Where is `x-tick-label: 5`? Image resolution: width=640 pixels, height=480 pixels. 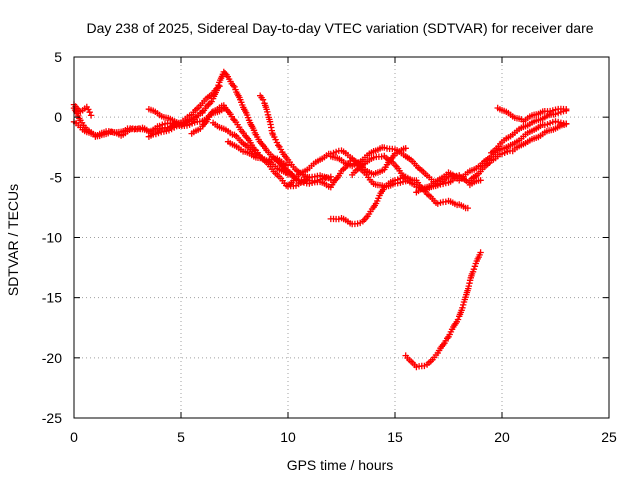 x-tick-label: 5 is located at coordinates (181, 437).